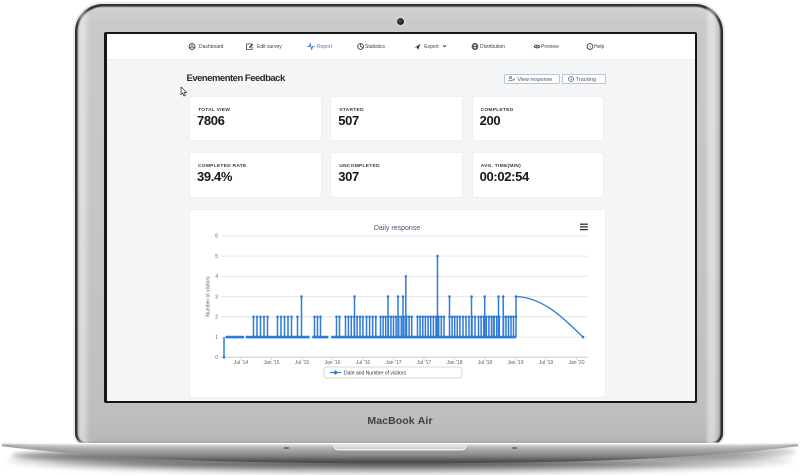 This screenshot has height=475, width=800. What do you see at coordinates (216, 358) in the screenshot?
I see `svg-text: 0` at bounding box center [216, 358].